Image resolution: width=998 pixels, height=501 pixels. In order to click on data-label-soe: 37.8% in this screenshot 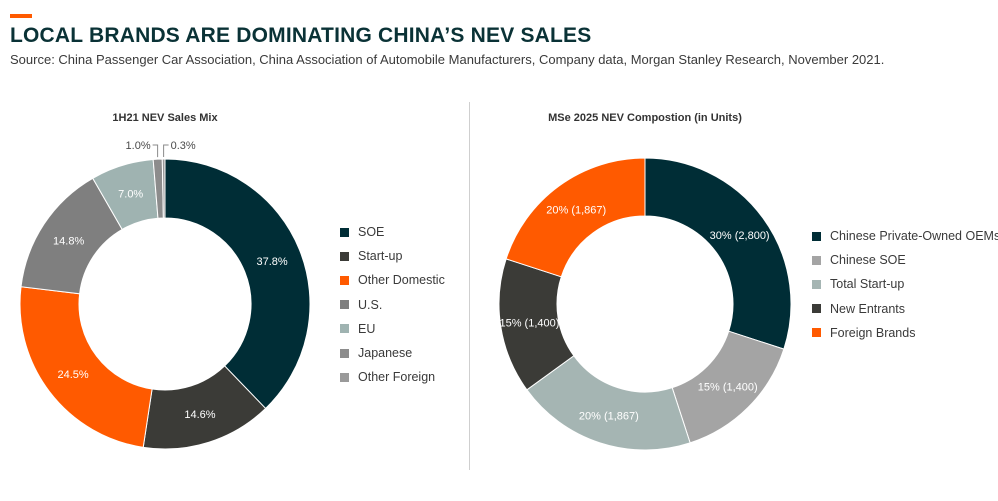, I will do `click(272, 262)`.